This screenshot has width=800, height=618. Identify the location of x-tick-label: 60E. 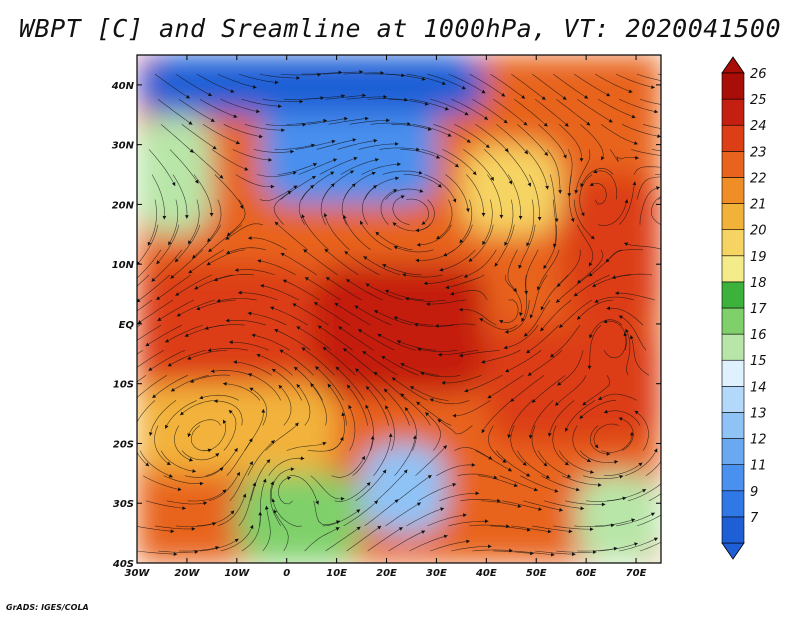
(586, 573).